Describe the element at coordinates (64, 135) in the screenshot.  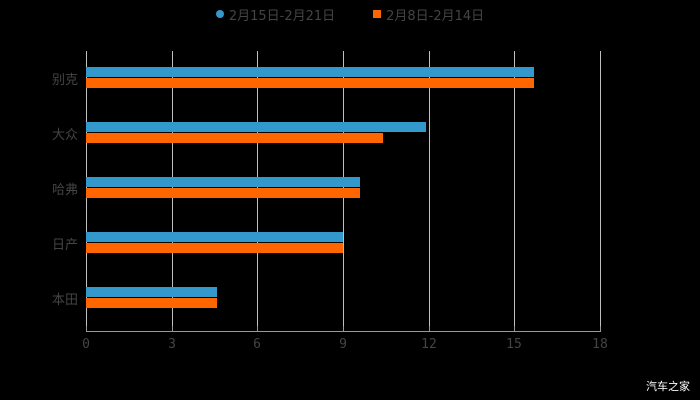
I see `category-label: 大众` at that location.